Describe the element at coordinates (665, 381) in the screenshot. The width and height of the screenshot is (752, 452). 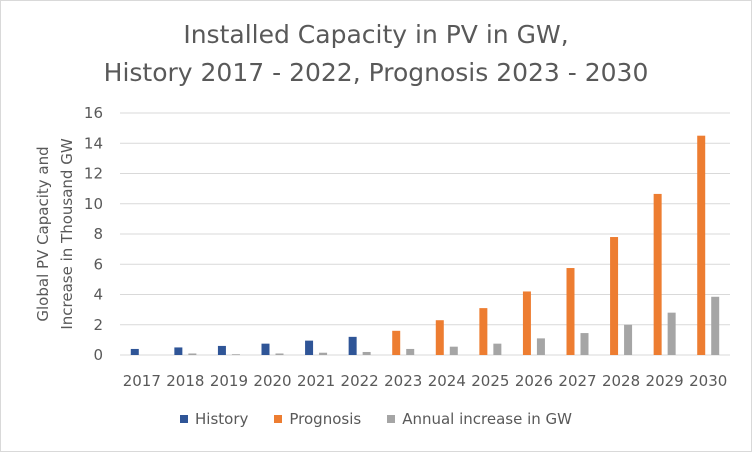
I see `x-tick-label: 2029` at that location.